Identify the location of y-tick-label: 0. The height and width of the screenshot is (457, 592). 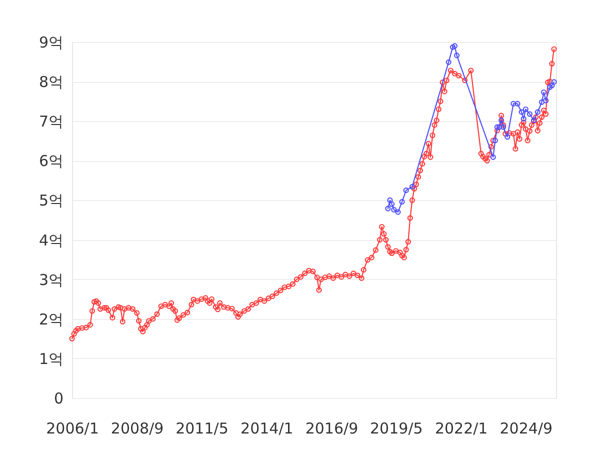
(59, 399).